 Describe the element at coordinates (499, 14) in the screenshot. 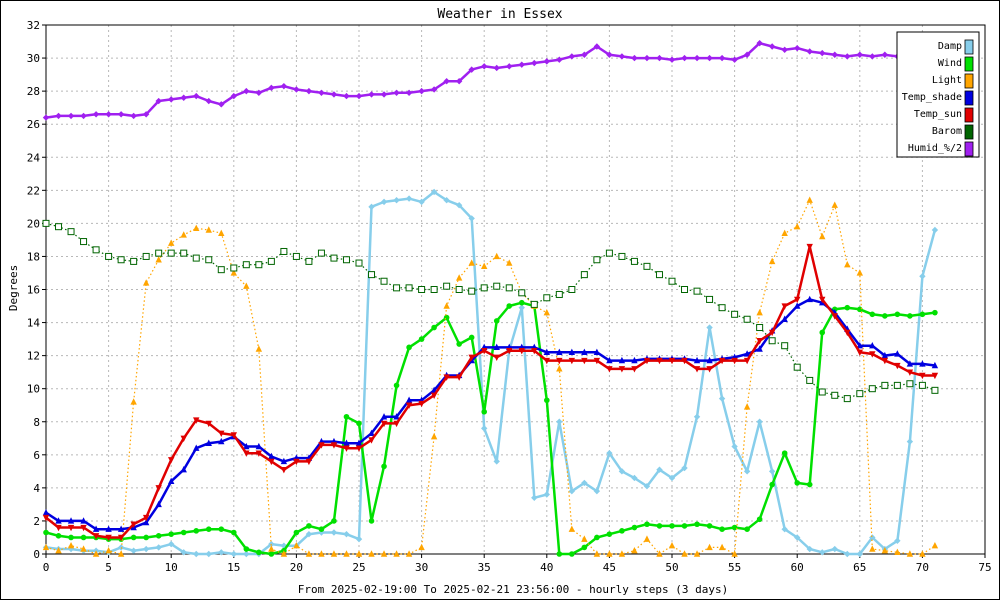

I see `chart-title: Weather in Essex` at that location.